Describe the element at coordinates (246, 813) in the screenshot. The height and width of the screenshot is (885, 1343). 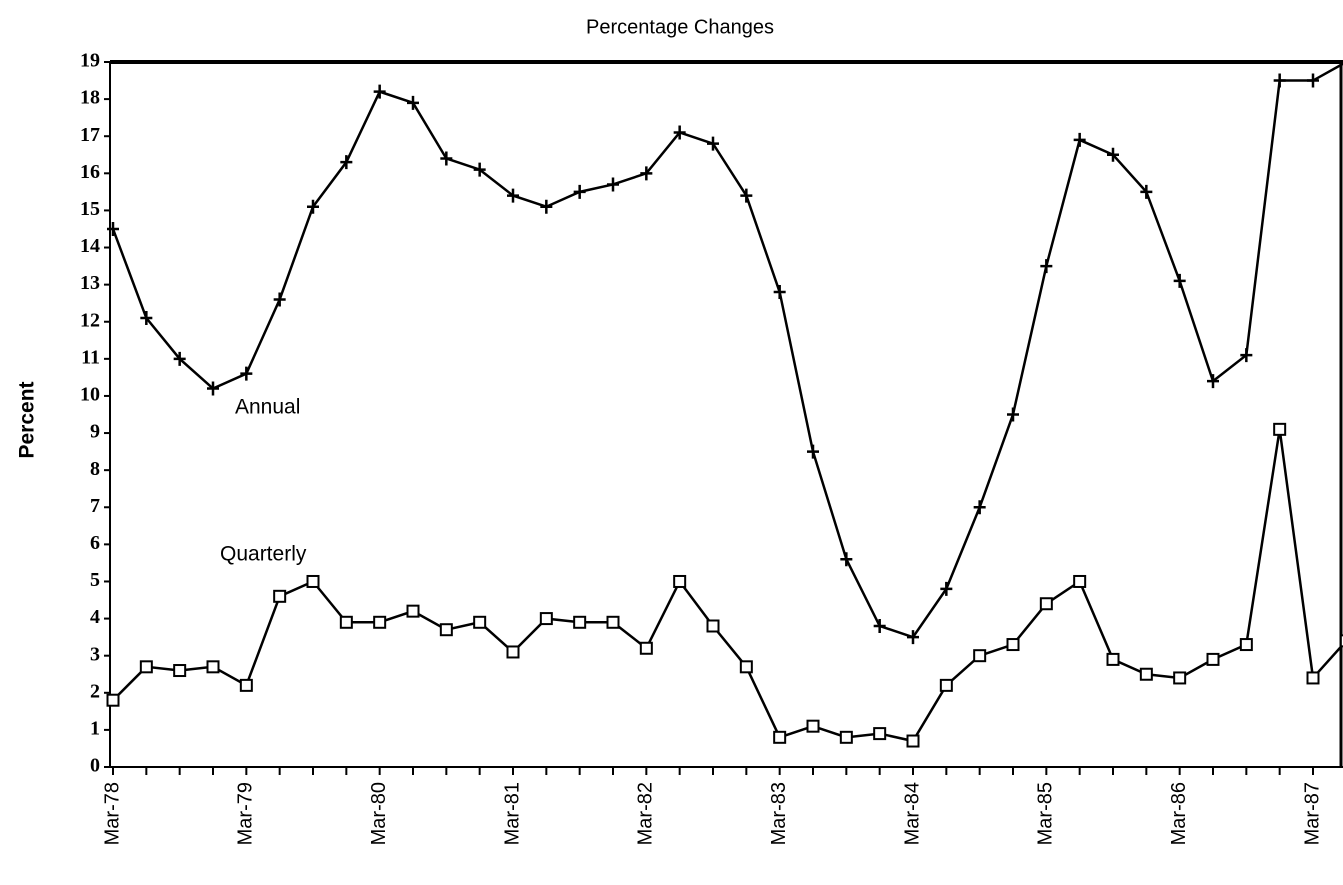
I see `x-tick-label: Mar-79` at that location.